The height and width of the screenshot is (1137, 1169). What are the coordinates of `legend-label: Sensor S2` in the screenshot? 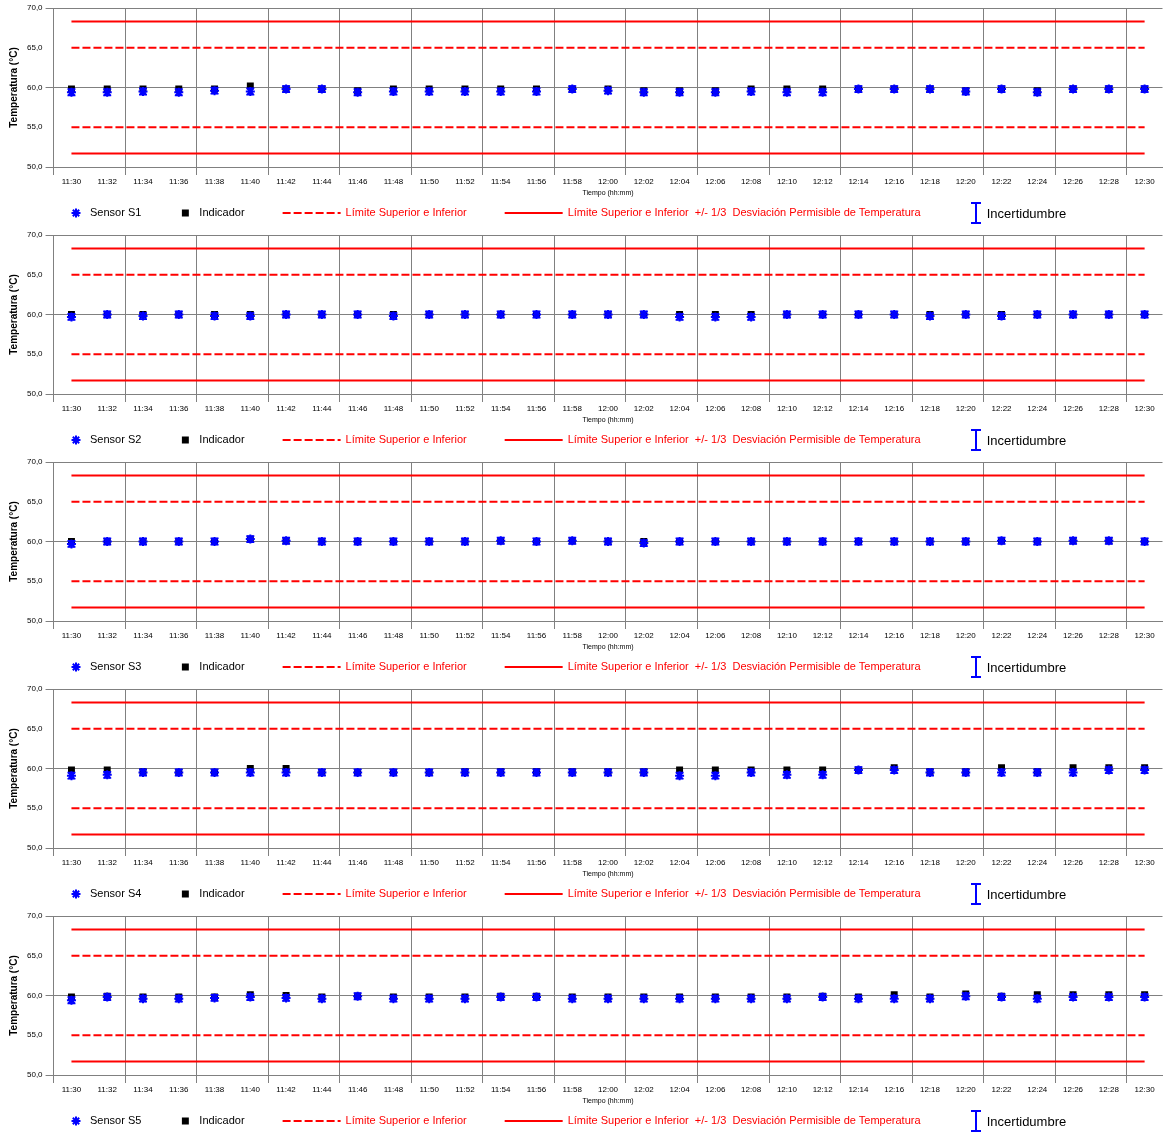 It's located at (116, 439).